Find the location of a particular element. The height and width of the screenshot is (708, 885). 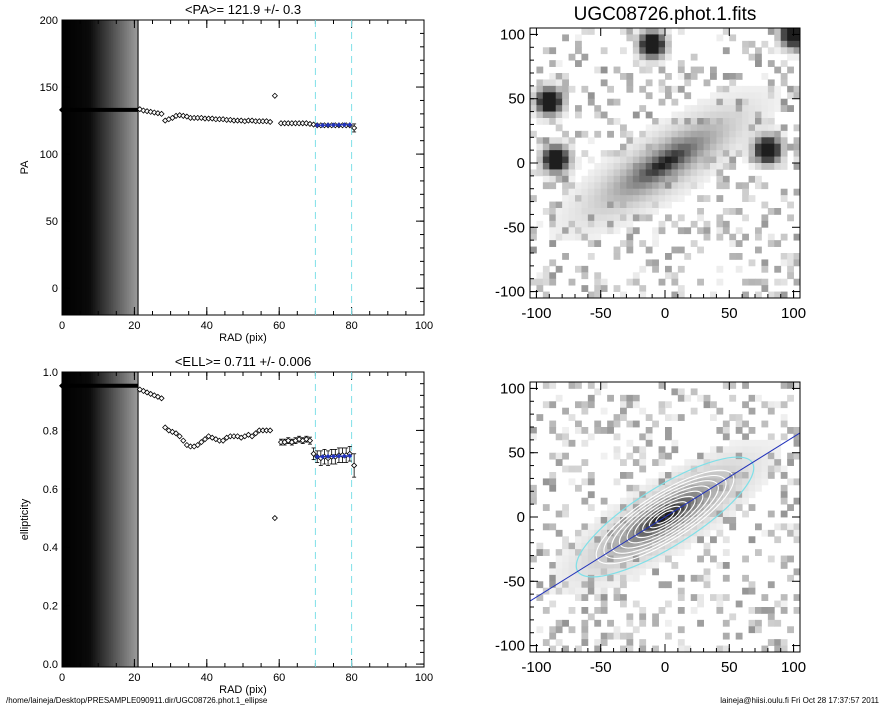

model-ytick-label: -100 is located at coordinates (510, 646).